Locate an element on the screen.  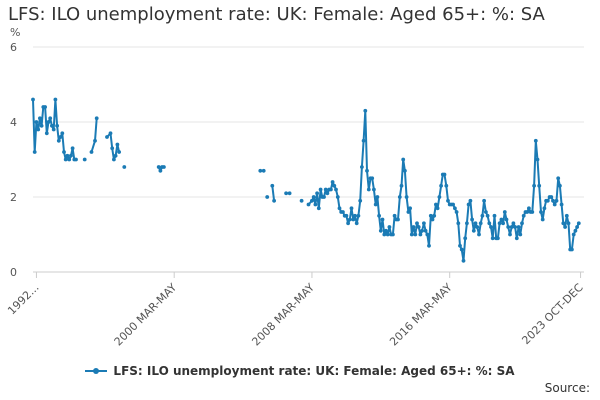
x-tick-label: 2016 MAR-MAY is located at coordinates (421, 315).